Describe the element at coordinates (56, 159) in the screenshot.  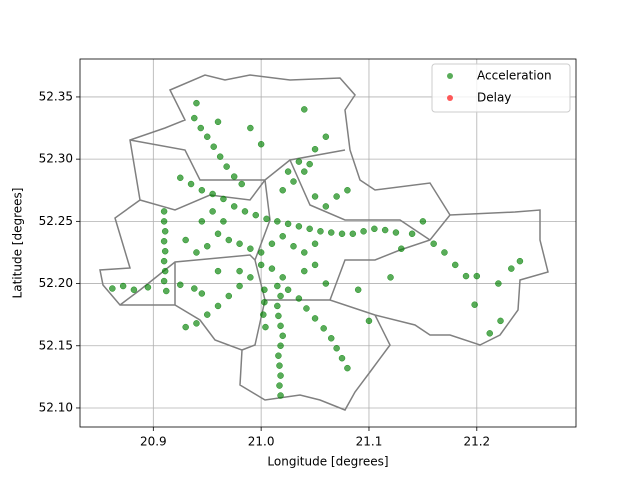
I see `y-tick-label: 52.30` at that location.